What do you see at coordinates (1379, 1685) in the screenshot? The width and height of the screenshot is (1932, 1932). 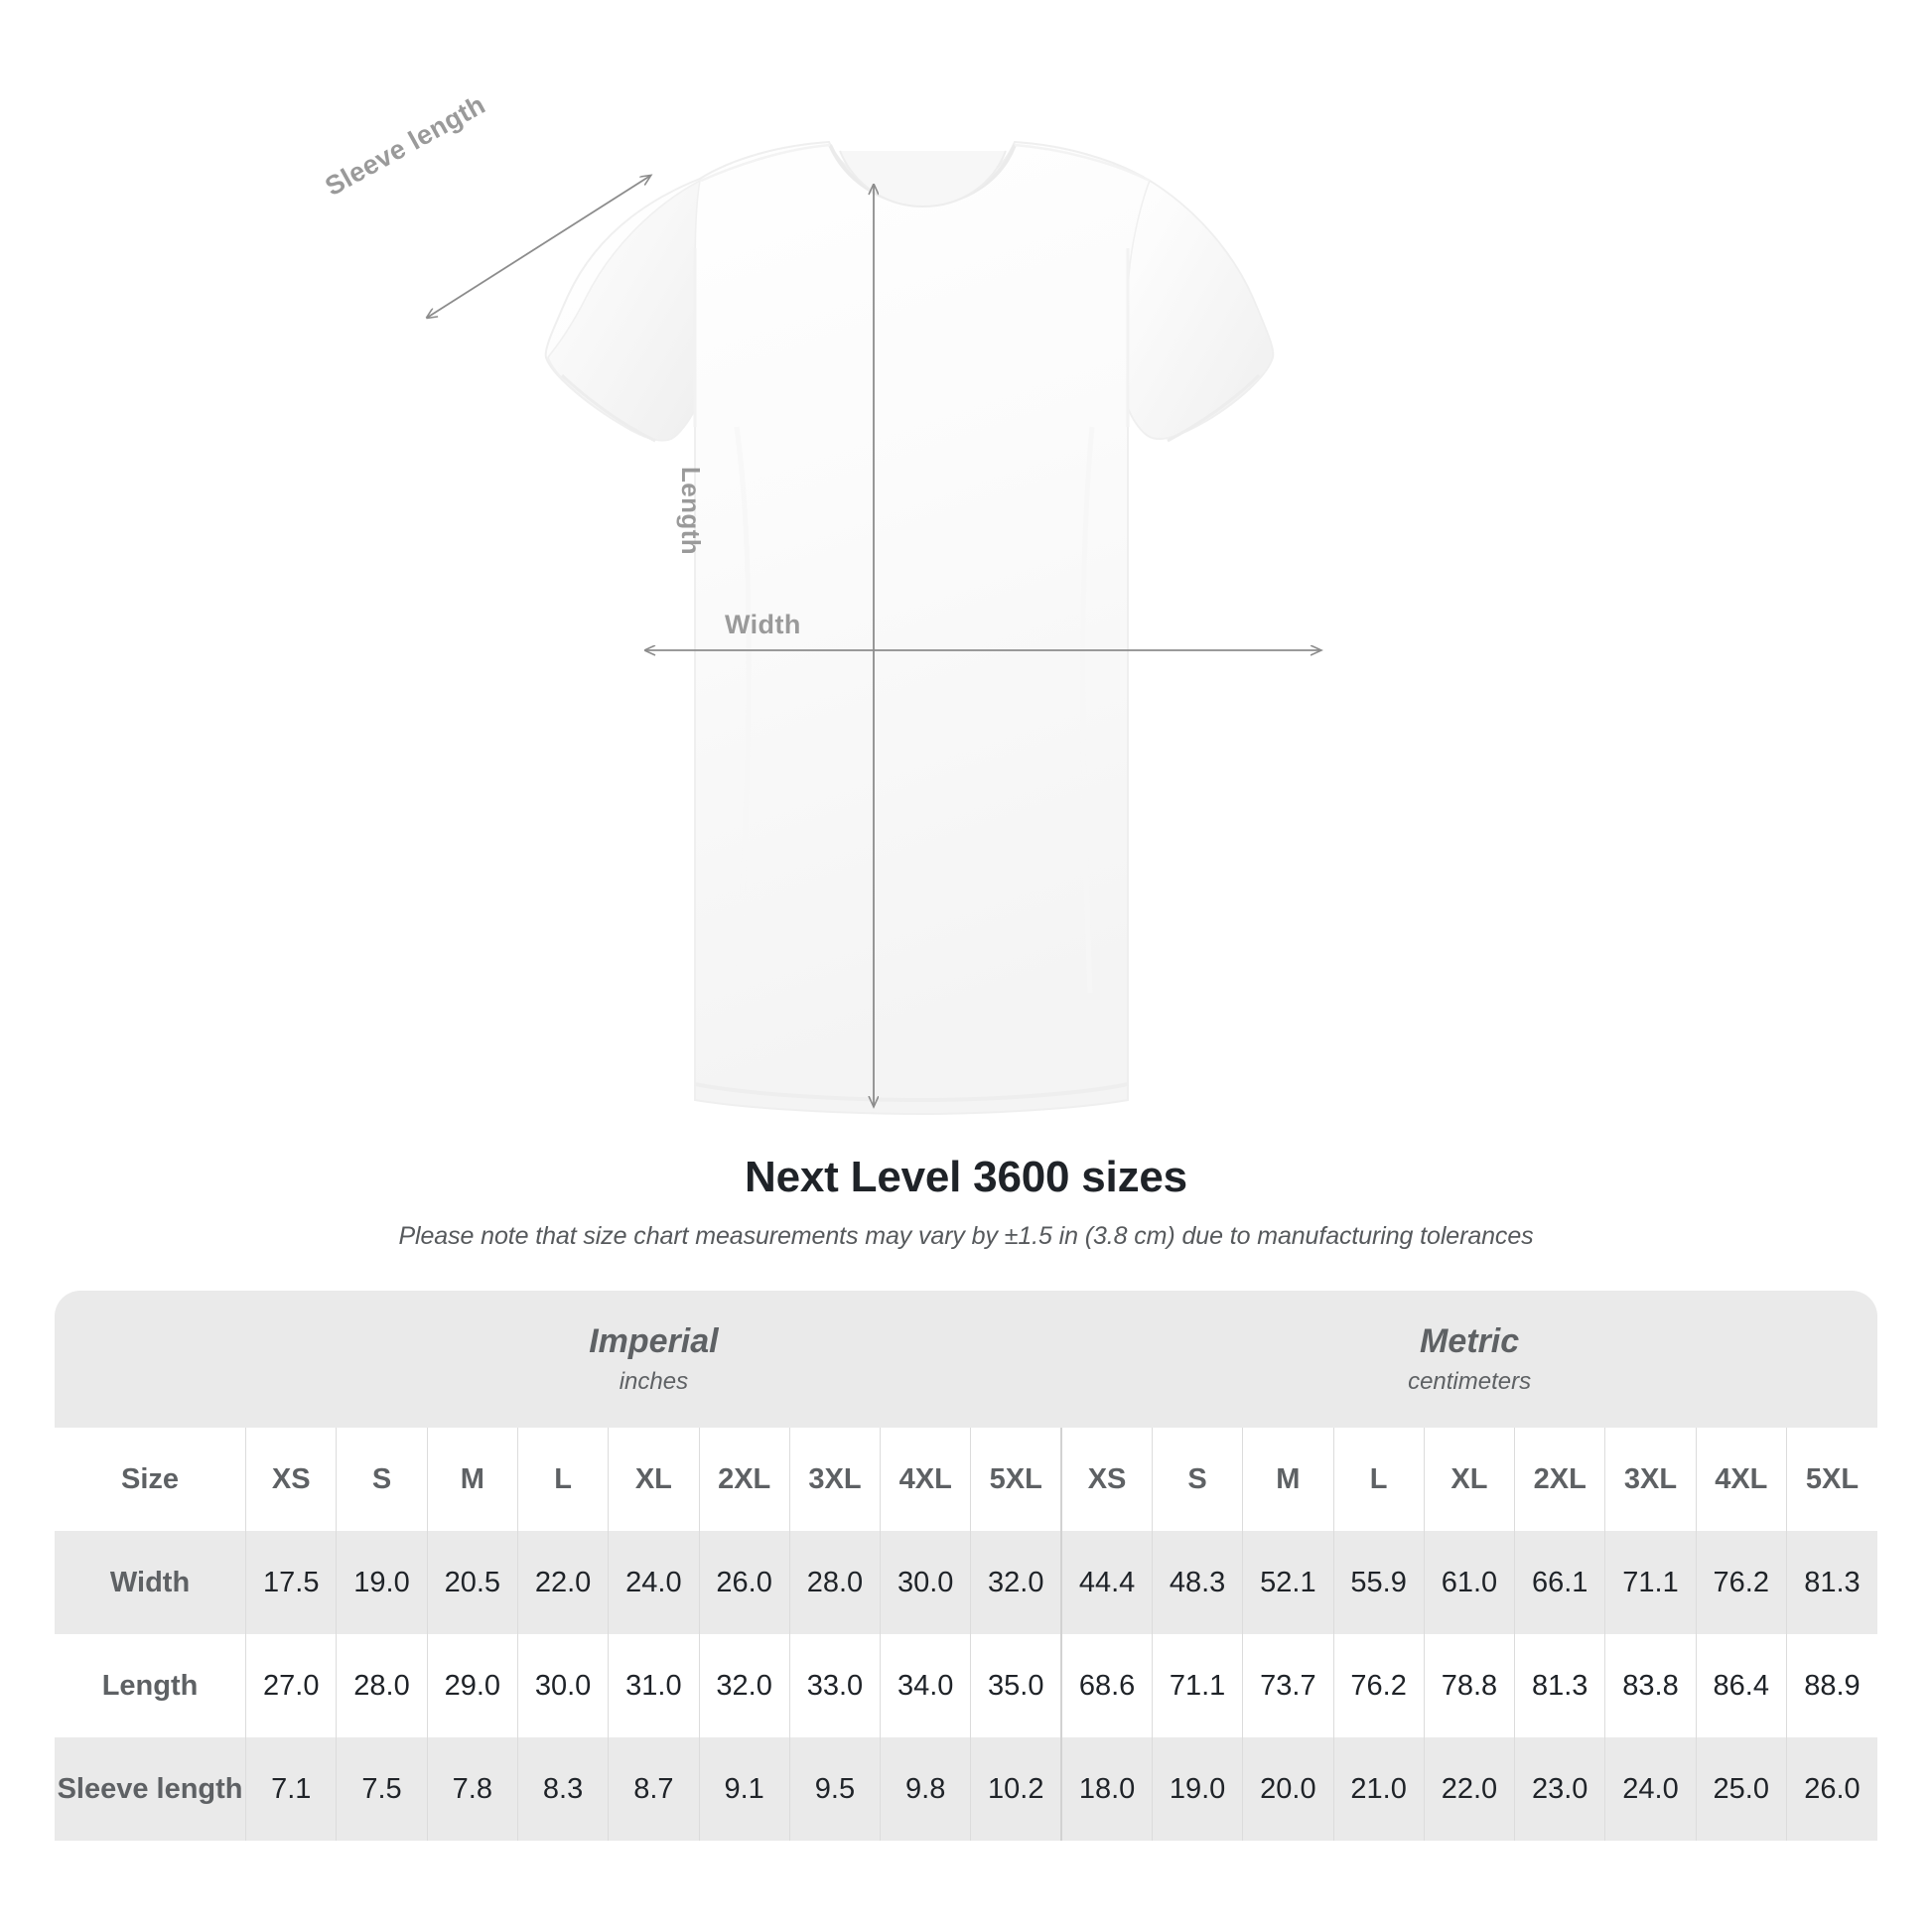 I see `cell-length-metric-l: 76.2` at bounding box center [1379, 1685].